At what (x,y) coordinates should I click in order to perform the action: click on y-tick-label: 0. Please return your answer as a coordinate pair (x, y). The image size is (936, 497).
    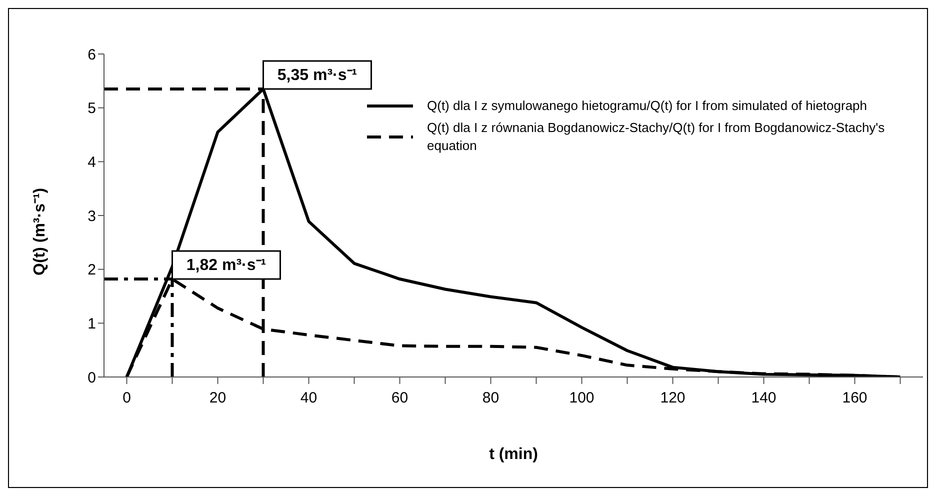
    Looking at the image, I should click on (92, 377).